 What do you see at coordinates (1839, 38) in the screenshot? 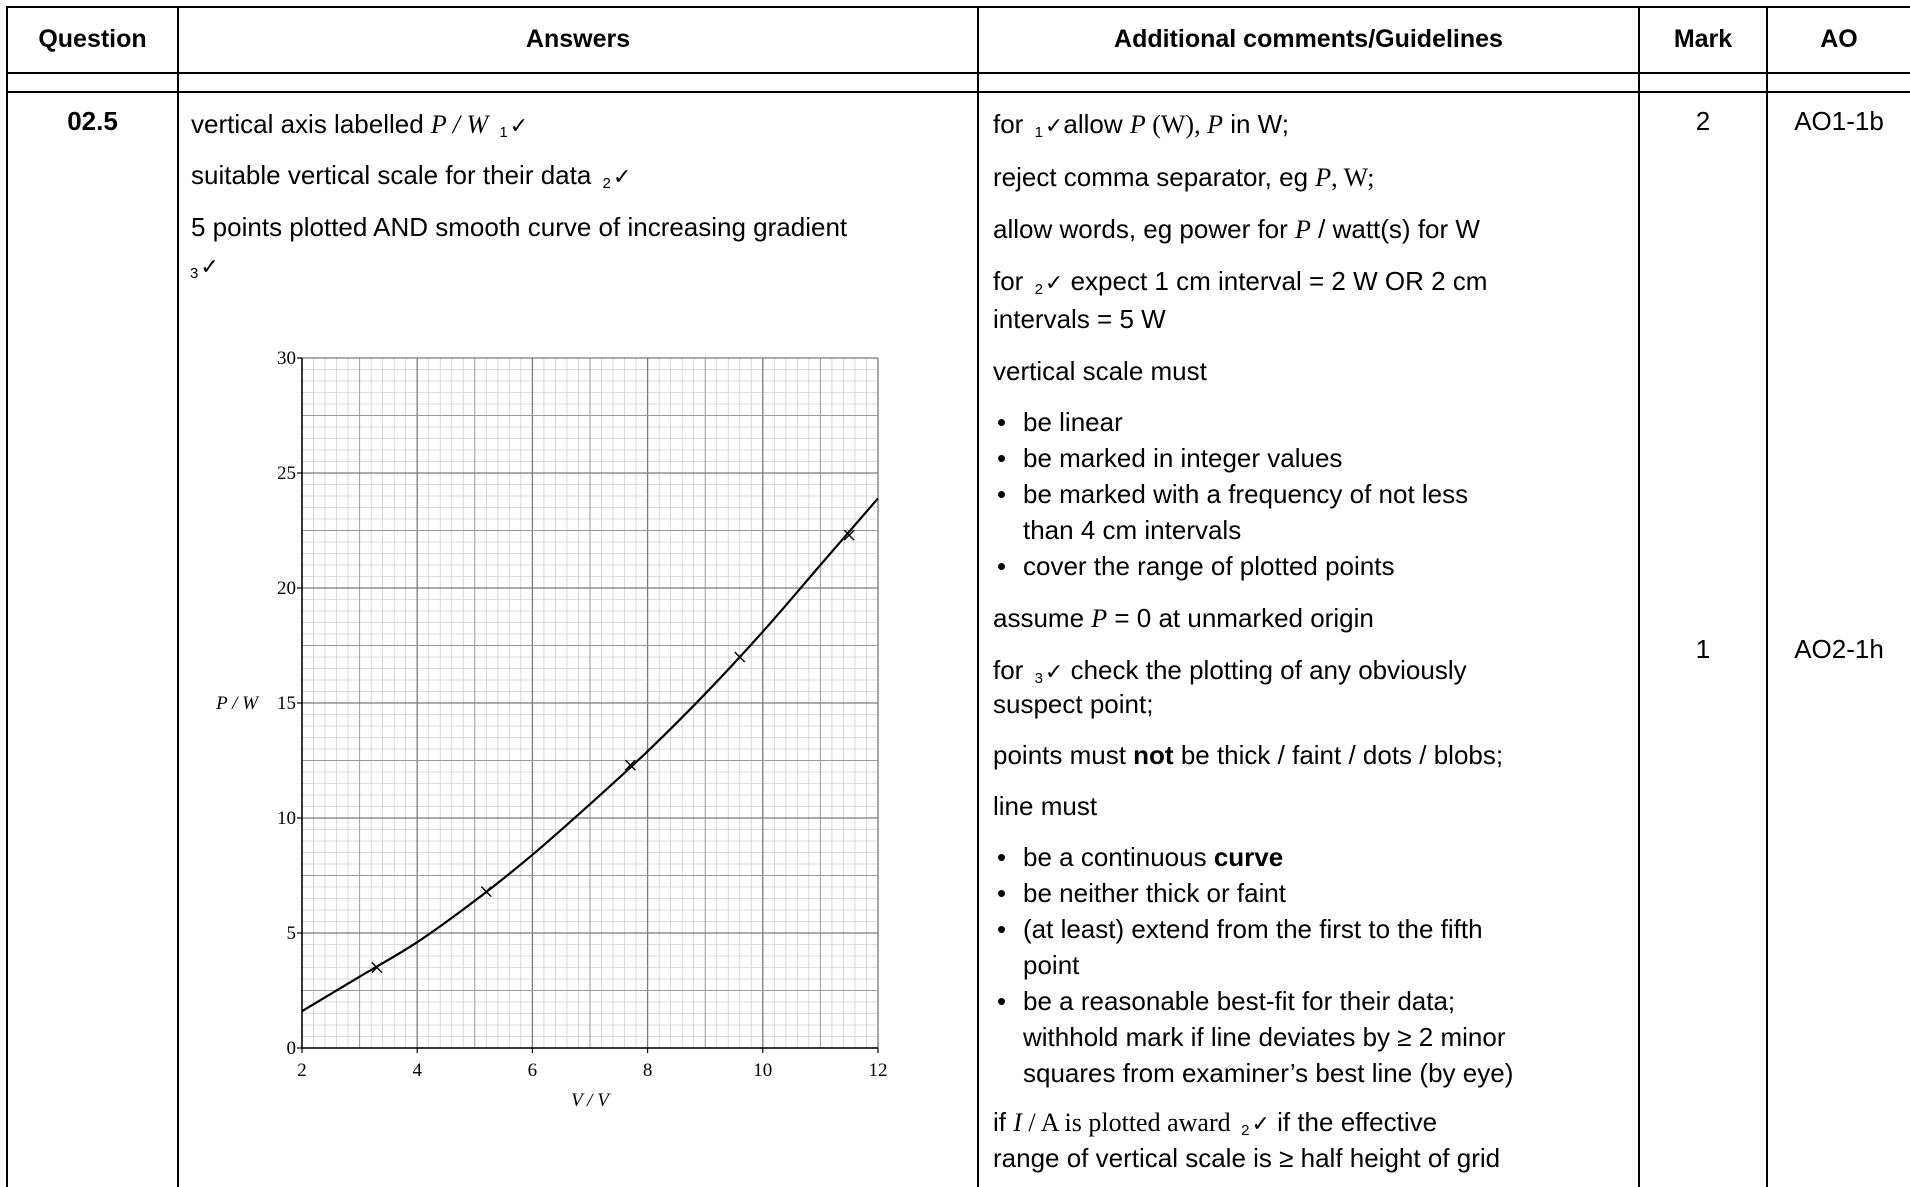
I see `header-ao: AO` at bounding box center [1839, 38].